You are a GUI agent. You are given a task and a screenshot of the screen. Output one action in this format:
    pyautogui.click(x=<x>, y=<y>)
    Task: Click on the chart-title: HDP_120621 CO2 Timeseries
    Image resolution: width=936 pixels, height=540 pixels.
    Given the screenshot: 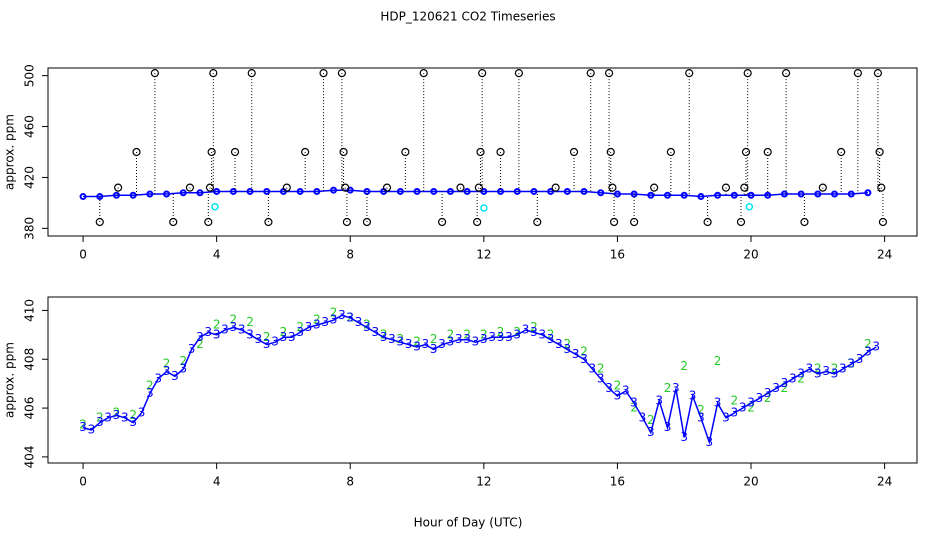 What is the action you would take?
    pyautogui.click(x=467, y=17)
    